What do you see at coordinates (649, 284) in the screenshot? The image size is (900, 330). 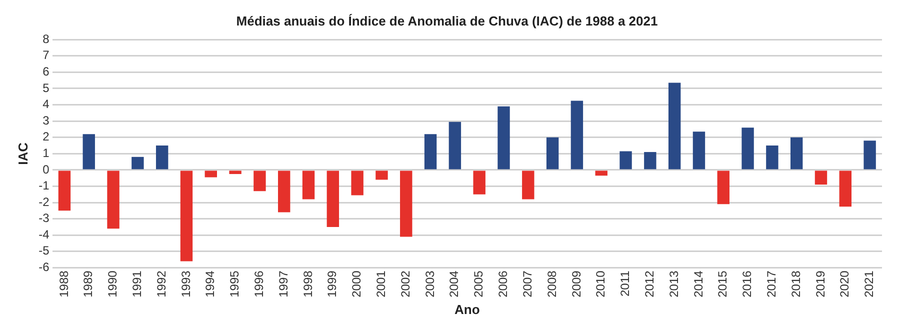 I see `x-tick-label: 2012` at bounding box center [649, 284].